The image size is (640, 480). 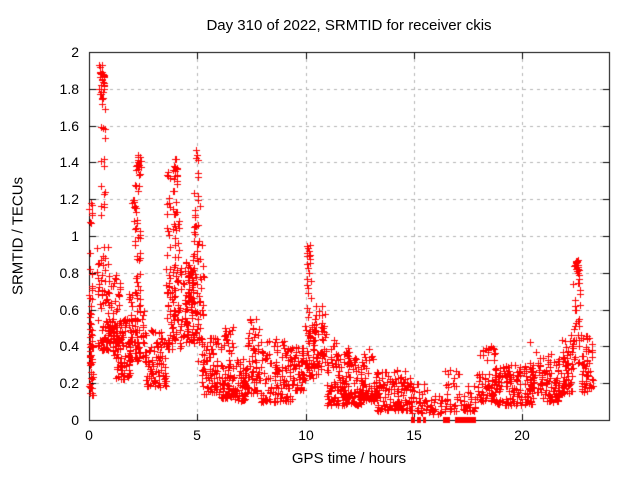 I want to click on x-tick-label: 20, so click(x=522, y=435).